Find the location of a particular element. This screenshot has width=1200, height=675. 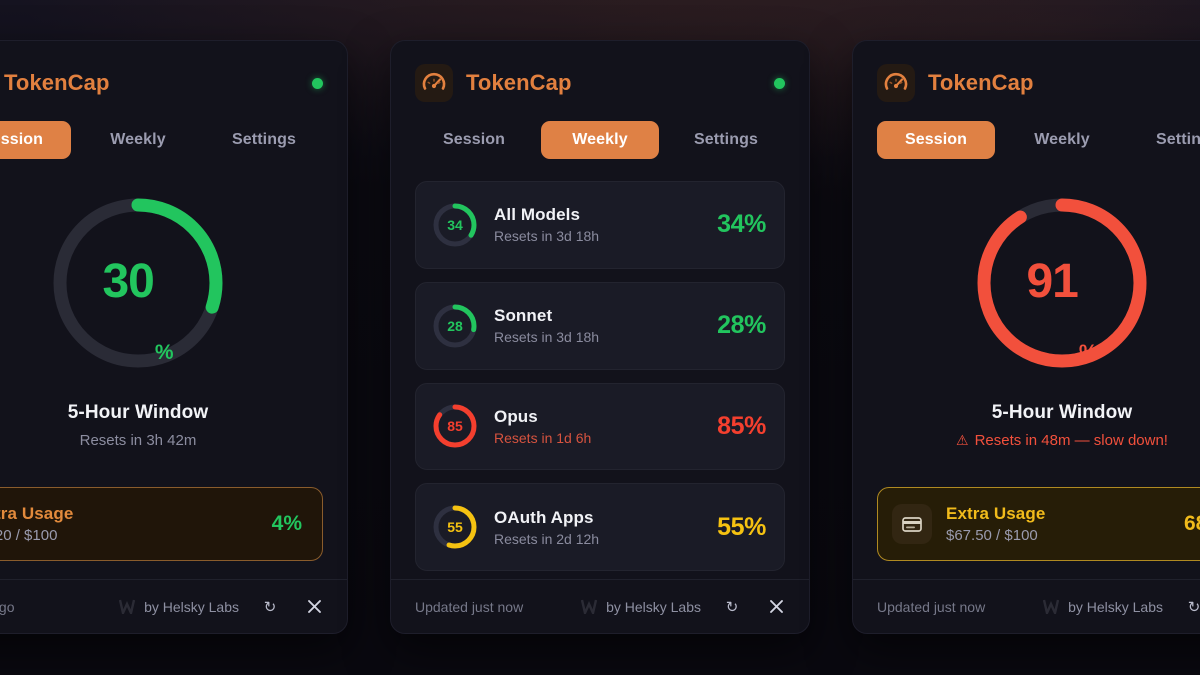

extra-usage-banner: Extra Usage $4.20 / $100 4% is located at coordinates (161, 524).